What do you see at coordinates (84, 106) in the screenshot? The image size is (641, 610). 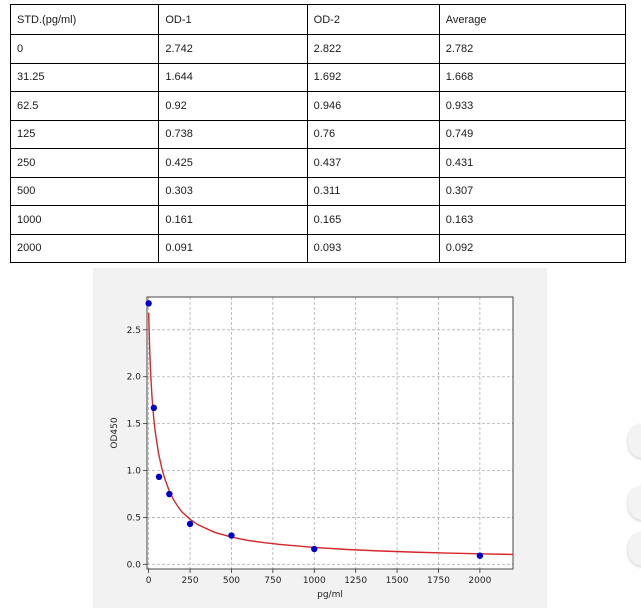 I see `table-cell: 62.5` at bounding box center [84, 106].